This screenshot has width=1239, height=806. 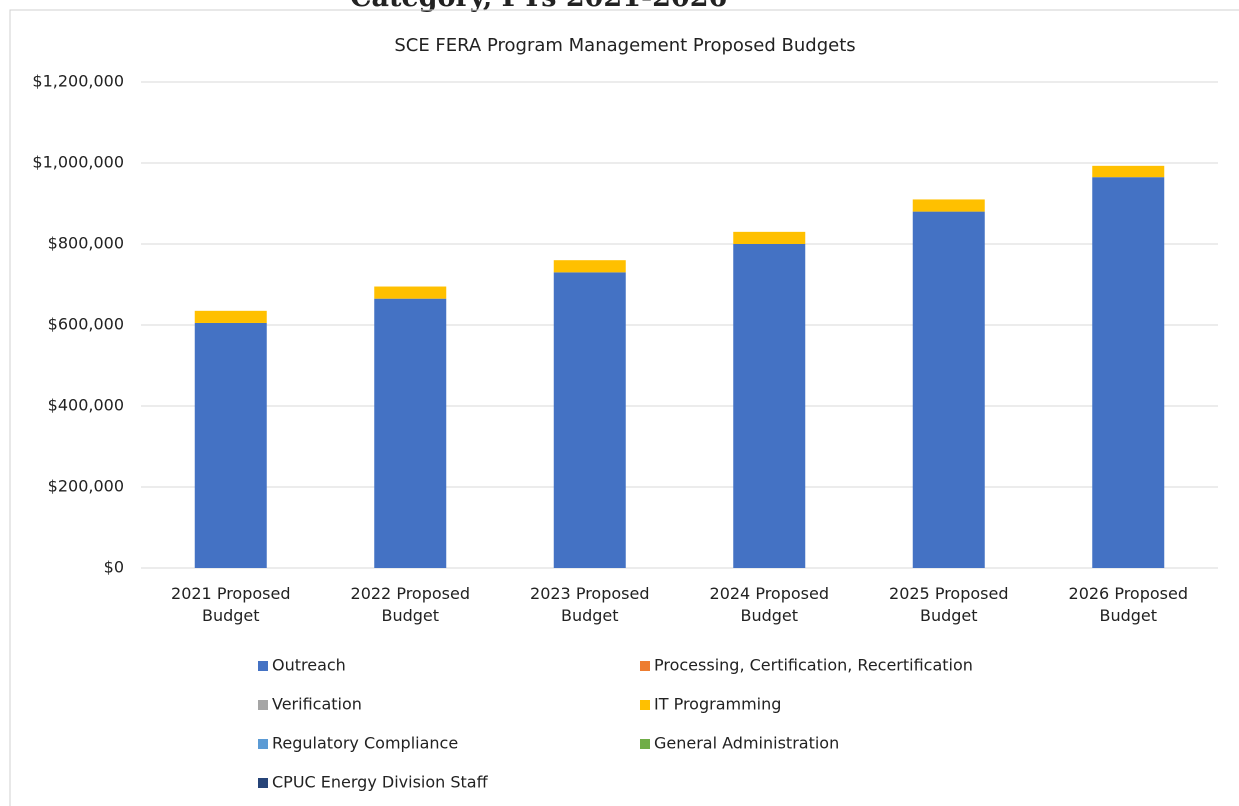 I want to click on legend-label: General Administration, so click(x=746, y=743).